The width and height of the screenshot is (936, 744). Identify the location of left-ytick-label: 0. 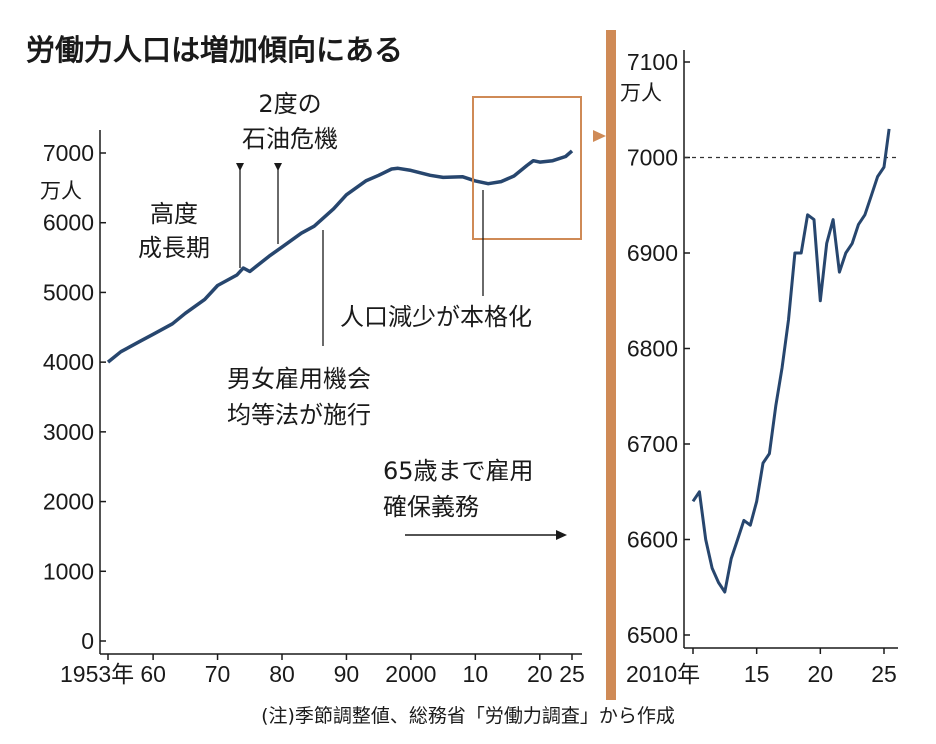
(87, 641).